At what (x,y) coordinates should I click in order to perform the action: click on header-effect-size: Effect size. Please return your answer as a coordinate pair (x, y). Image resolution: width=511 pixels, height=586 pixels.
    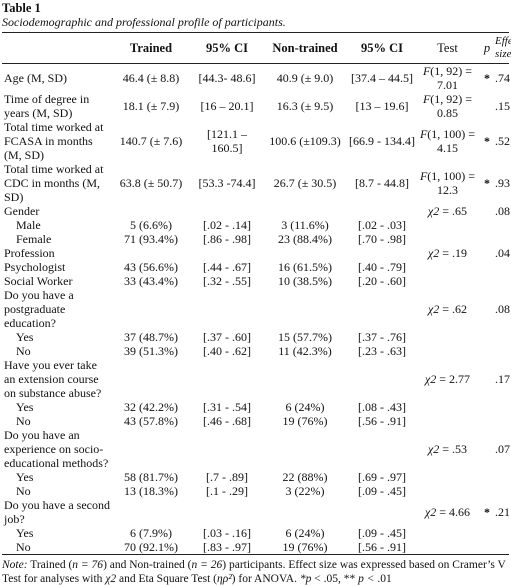
    Looking at the image, I should click on (503, 48).